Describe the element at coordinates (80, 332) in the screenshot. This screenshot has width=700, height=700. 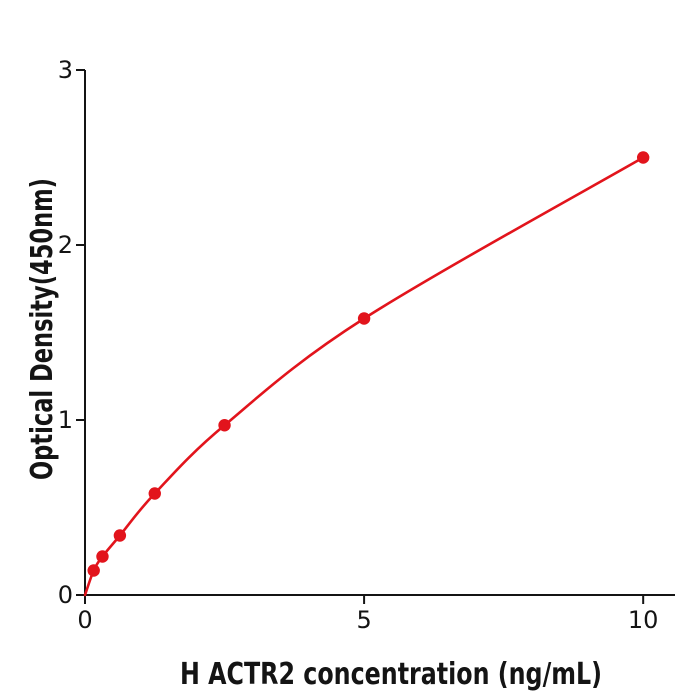
I see `y-tick-marks` at that location.